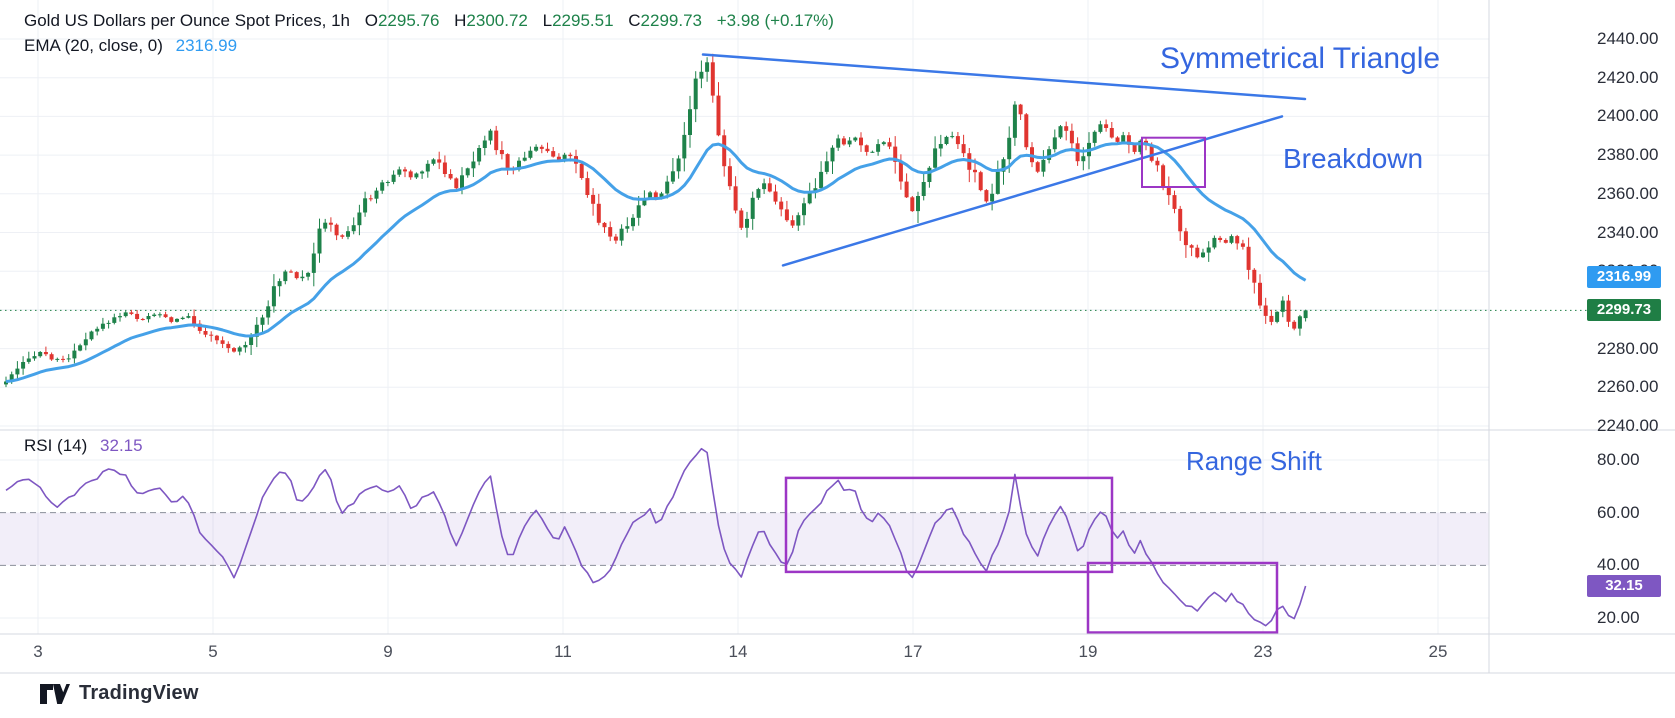 The height and width of the screenshot is (718, 1675). What do you see at coordinates (1353, 158) in the screenshot?
I see `annotation-breakdown: Breakdown` at bounding box center [1353, 158].